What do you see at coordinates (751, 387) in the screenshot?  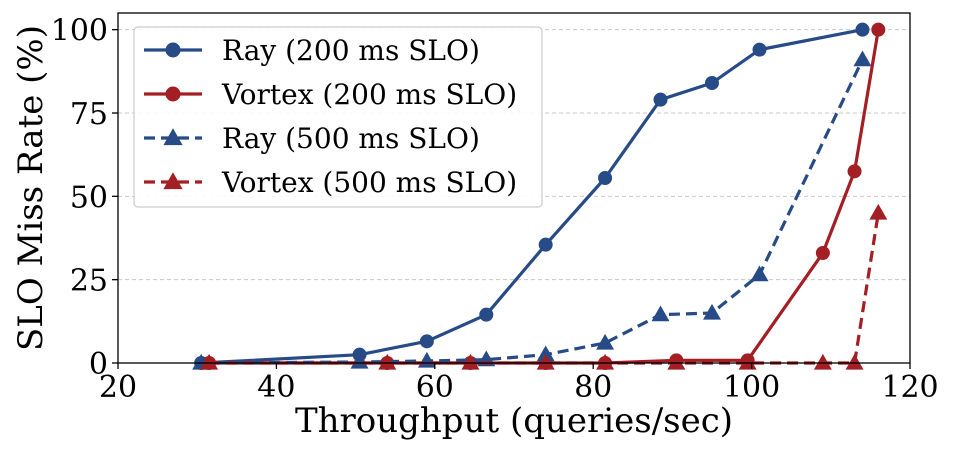 I see `x-tick-label: 100` at bounding box center [751, 387].